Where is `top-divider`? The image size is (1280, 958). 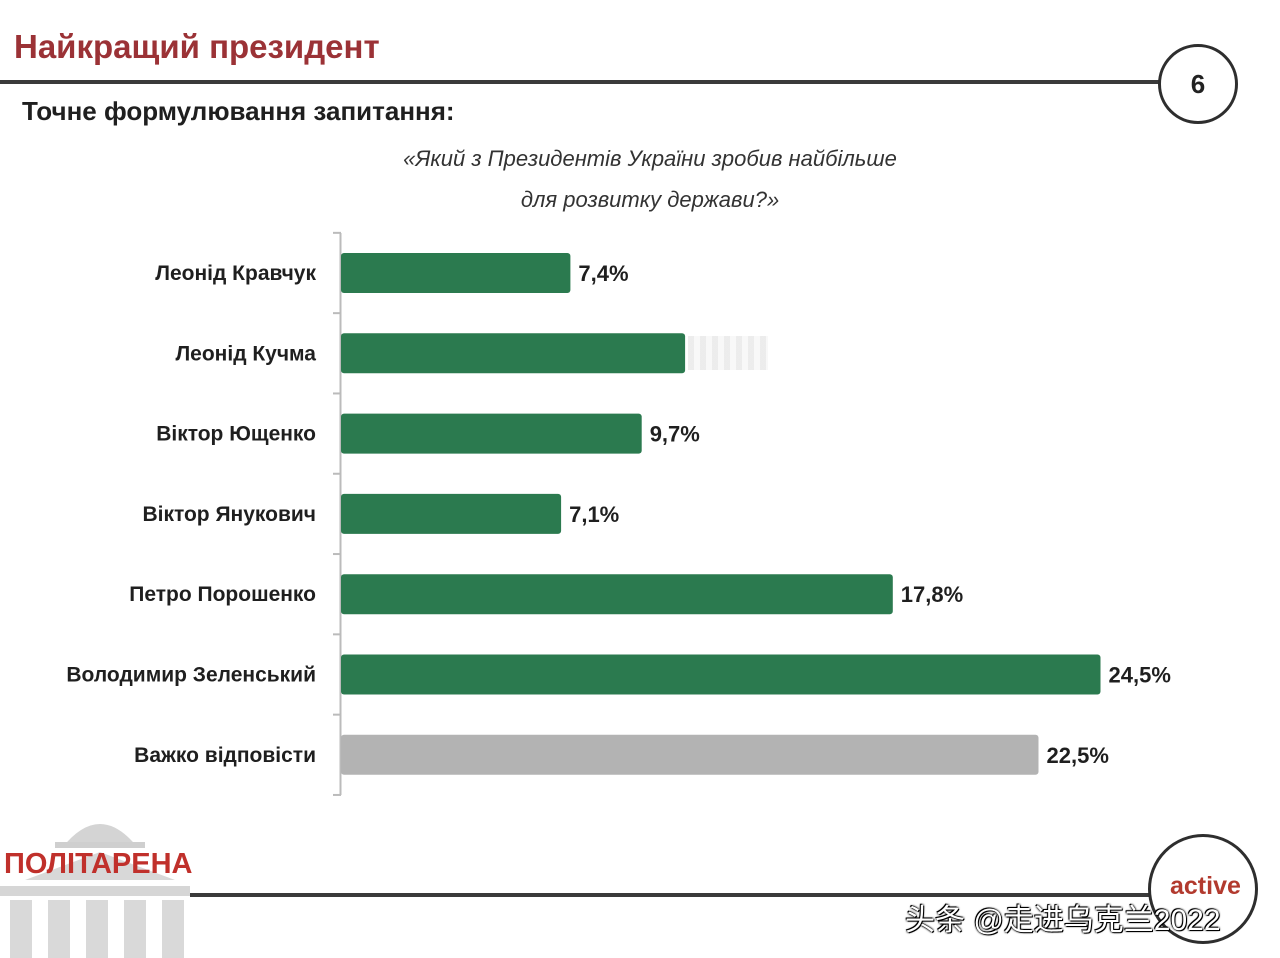
top-divider is located at coordinates (581, 82).